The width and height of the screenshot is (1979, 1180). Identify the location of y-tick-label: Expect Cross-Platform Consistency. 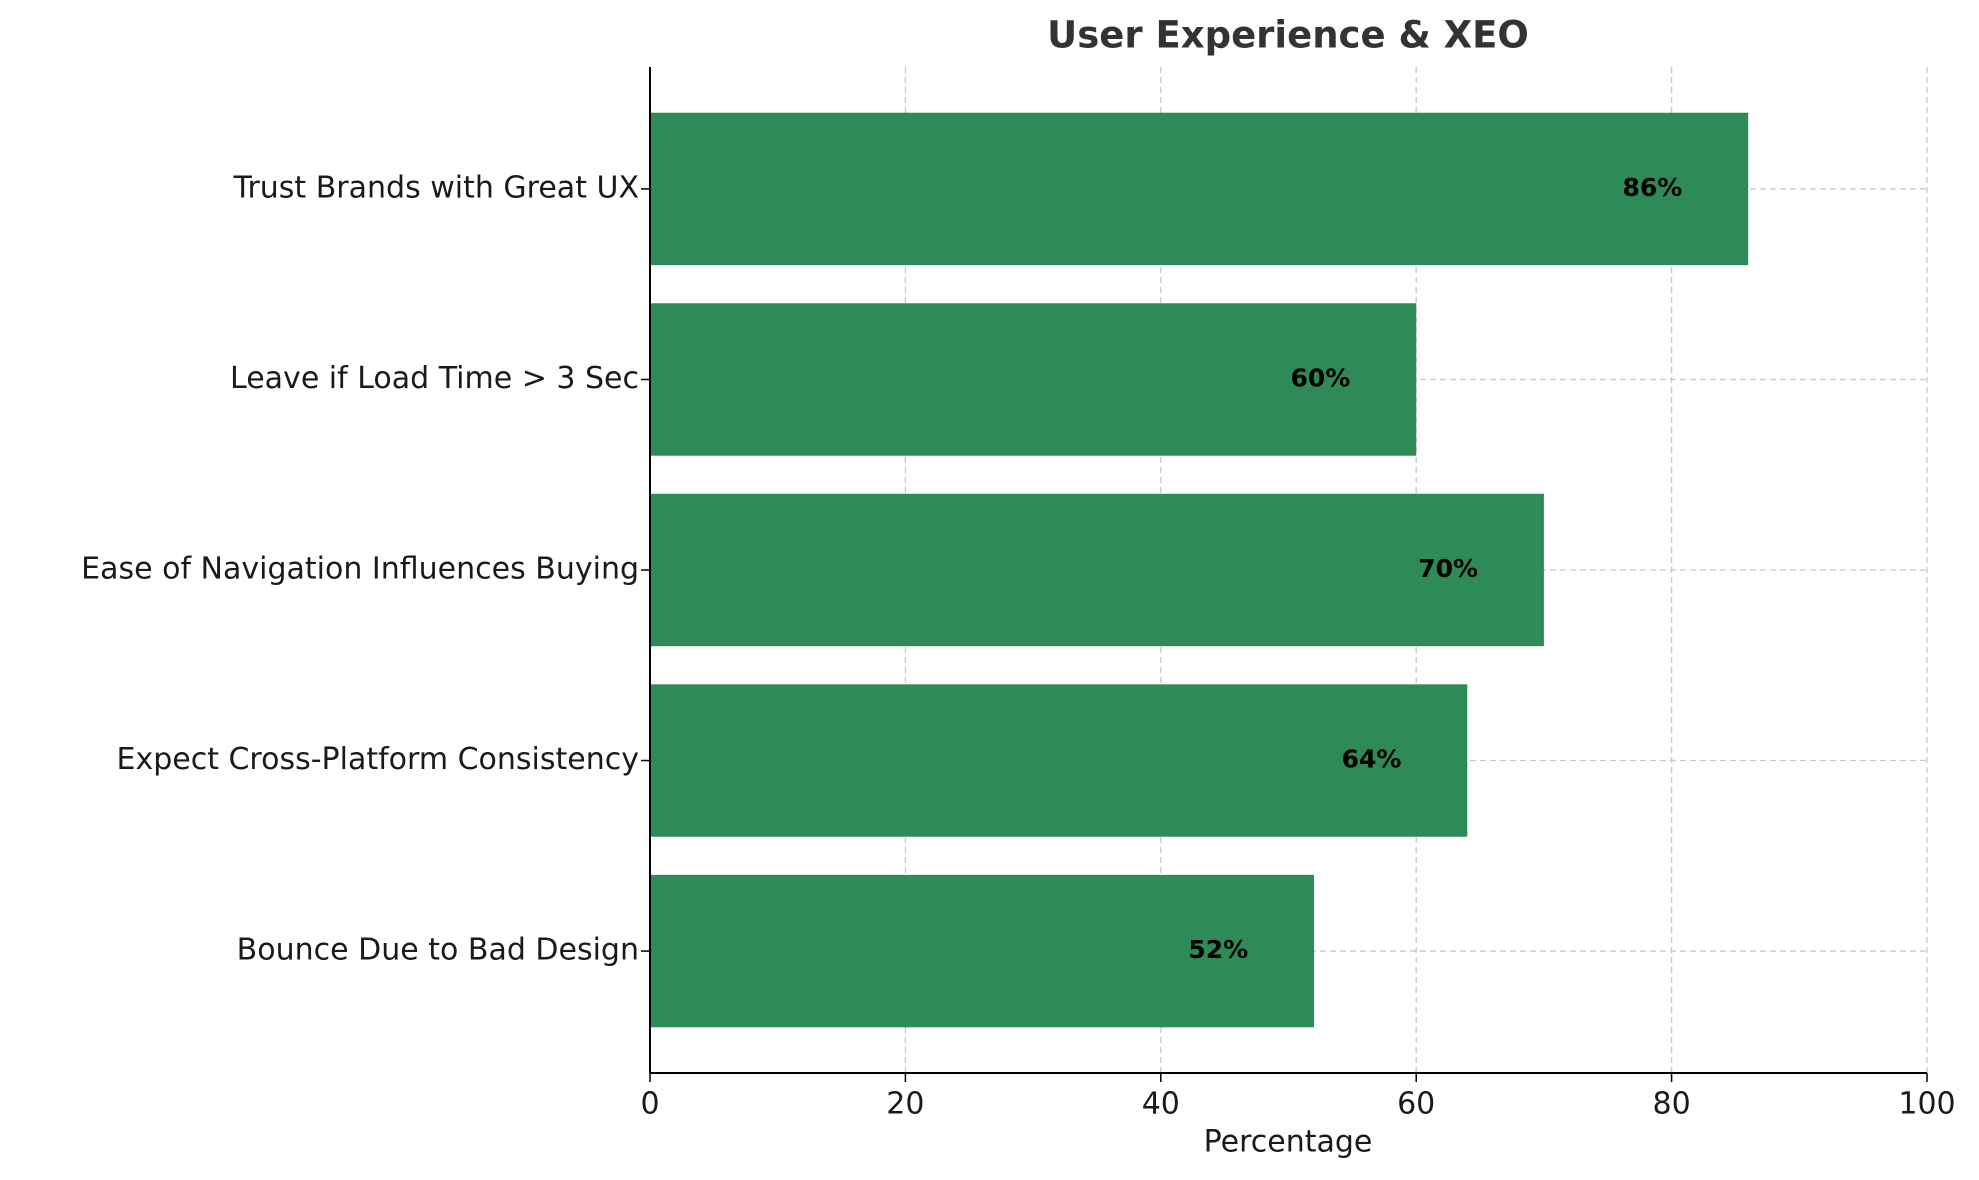
(377, 759).